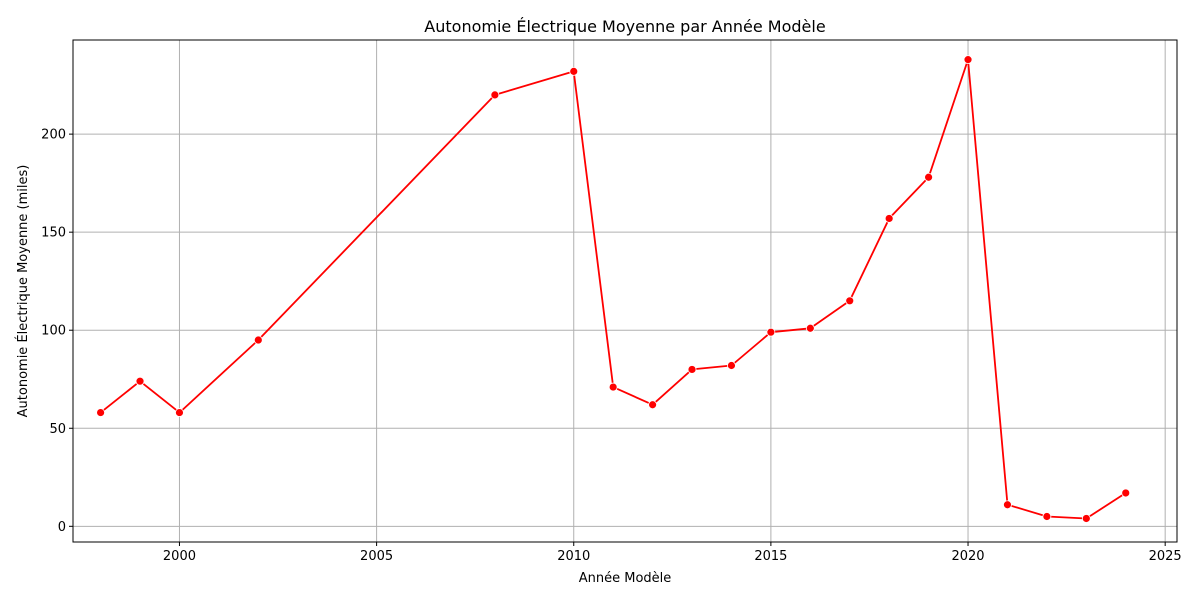 This screenshot has width=1200, height=600. I want to click on x-tick-label: 2015, so click(770, 556).